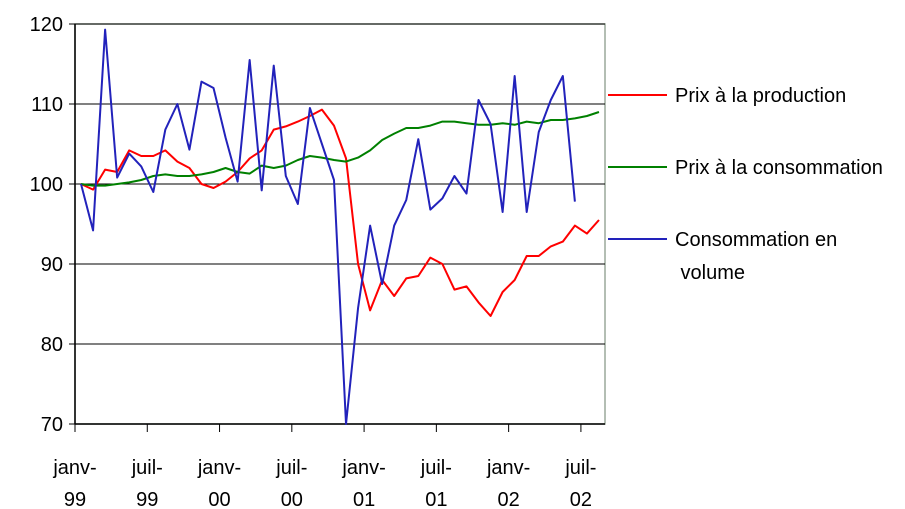 Image resolution: width=905 pixels, height=509 pixels. I want to click on legend-label-line: Prix à la production, so click(760, 96).